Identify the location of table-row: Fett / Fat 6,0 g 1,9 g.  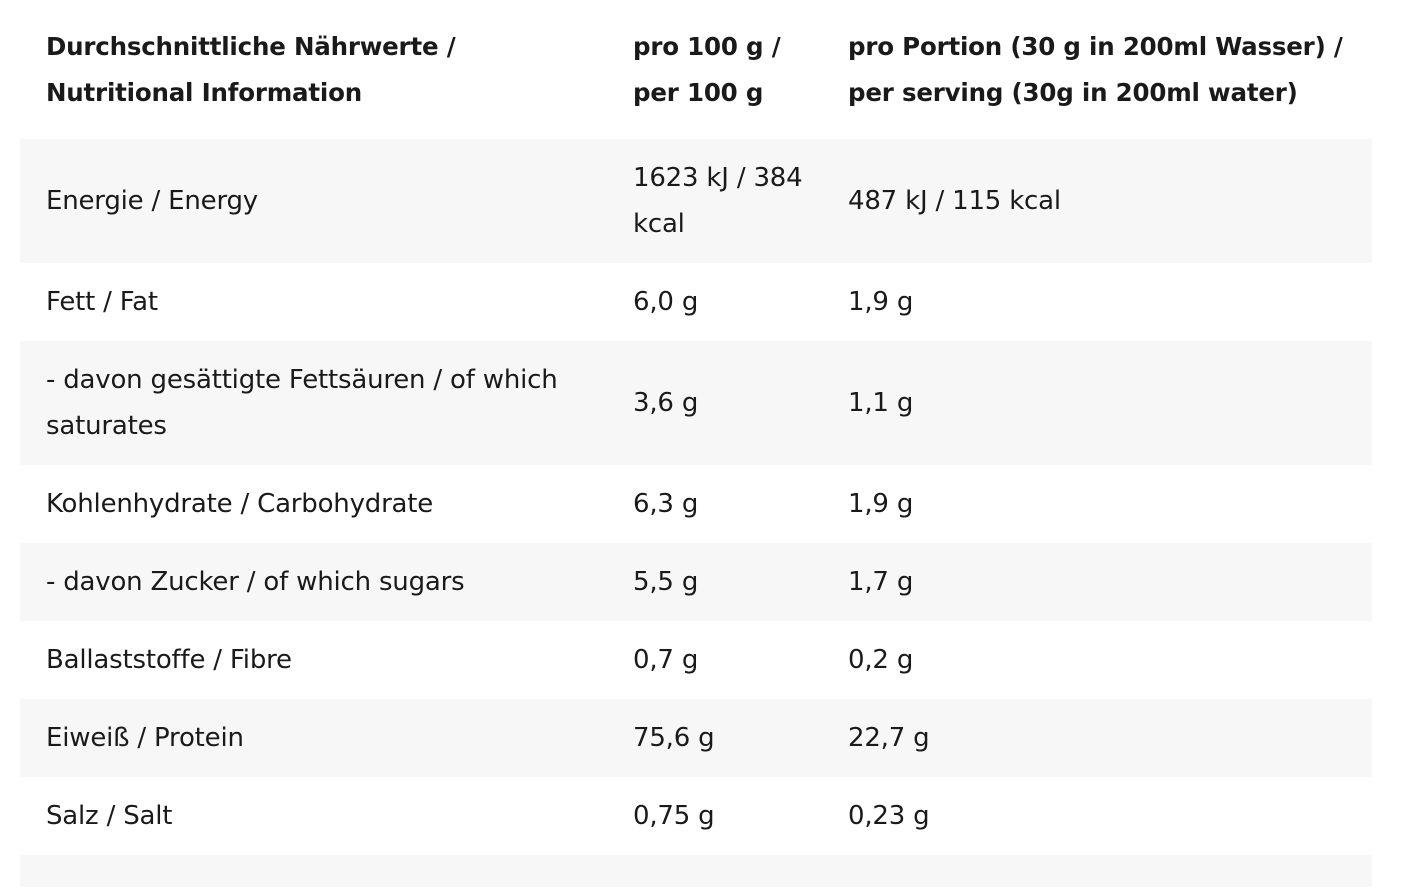
(696, 302).